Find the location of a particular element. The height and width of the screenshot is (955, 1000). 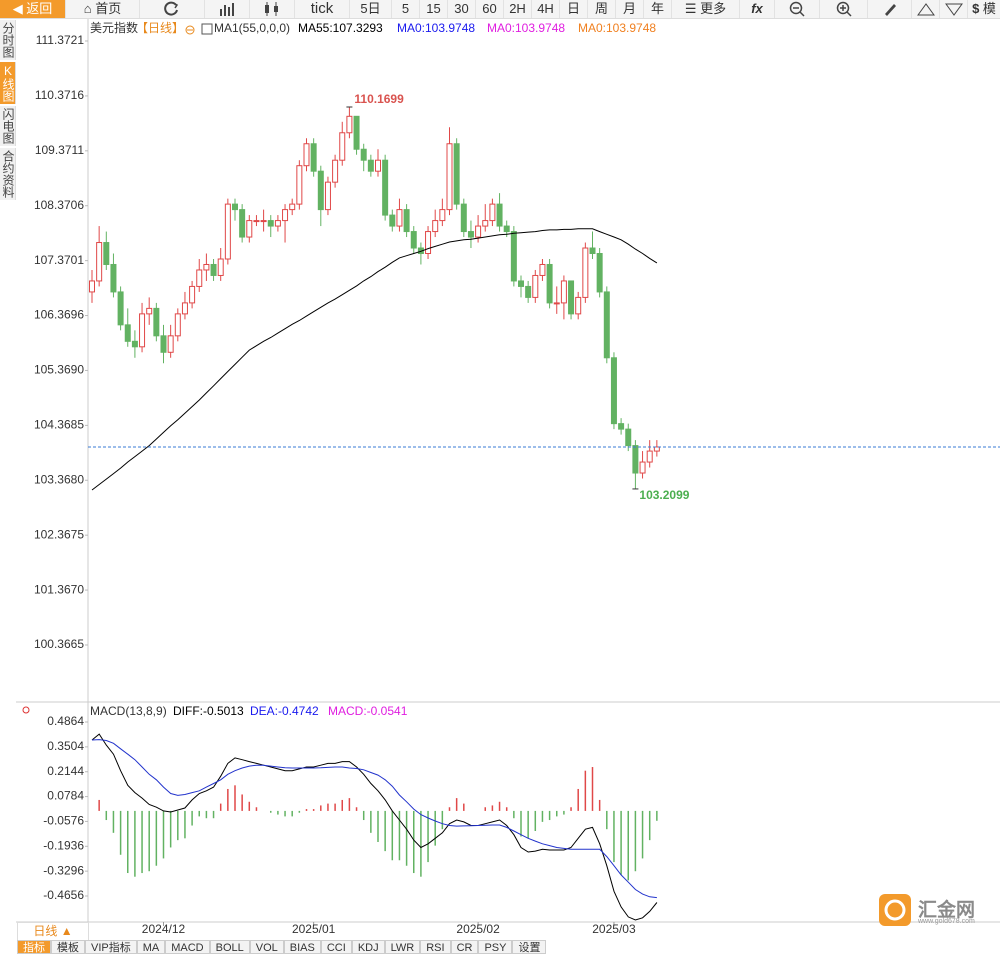

period-button: 5 is located at coordinates (406, 9).